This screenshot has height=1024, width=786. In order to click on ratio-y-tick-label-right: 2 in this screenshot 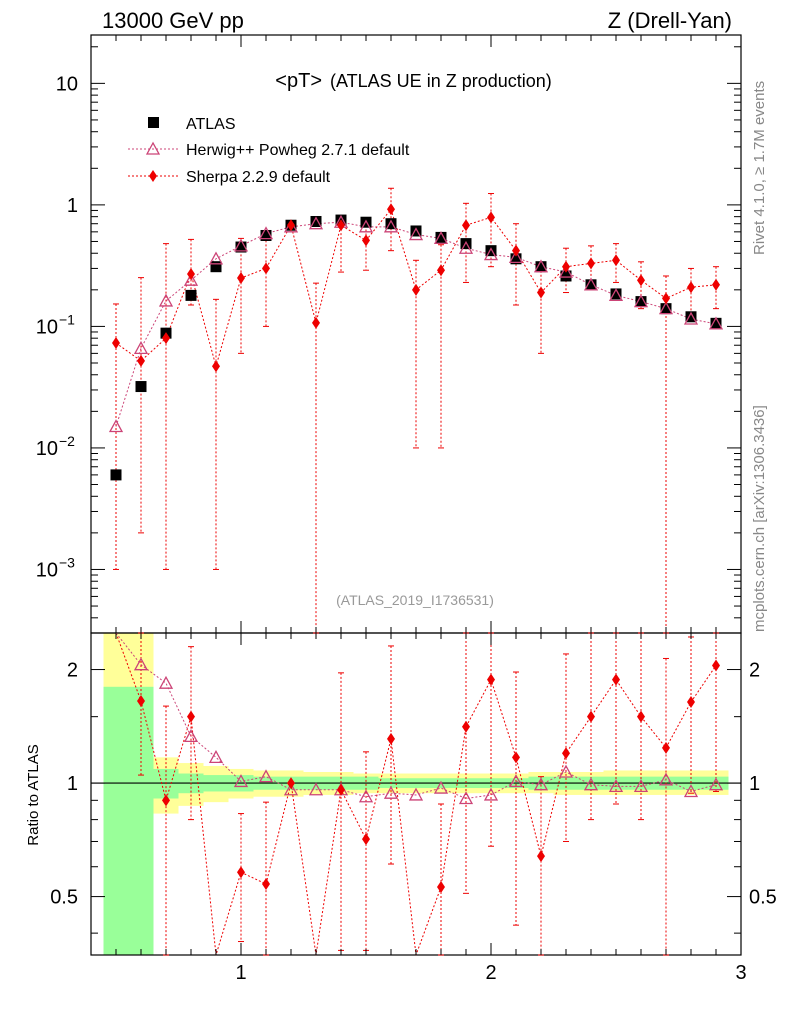, I will do `click(754, 671)`.